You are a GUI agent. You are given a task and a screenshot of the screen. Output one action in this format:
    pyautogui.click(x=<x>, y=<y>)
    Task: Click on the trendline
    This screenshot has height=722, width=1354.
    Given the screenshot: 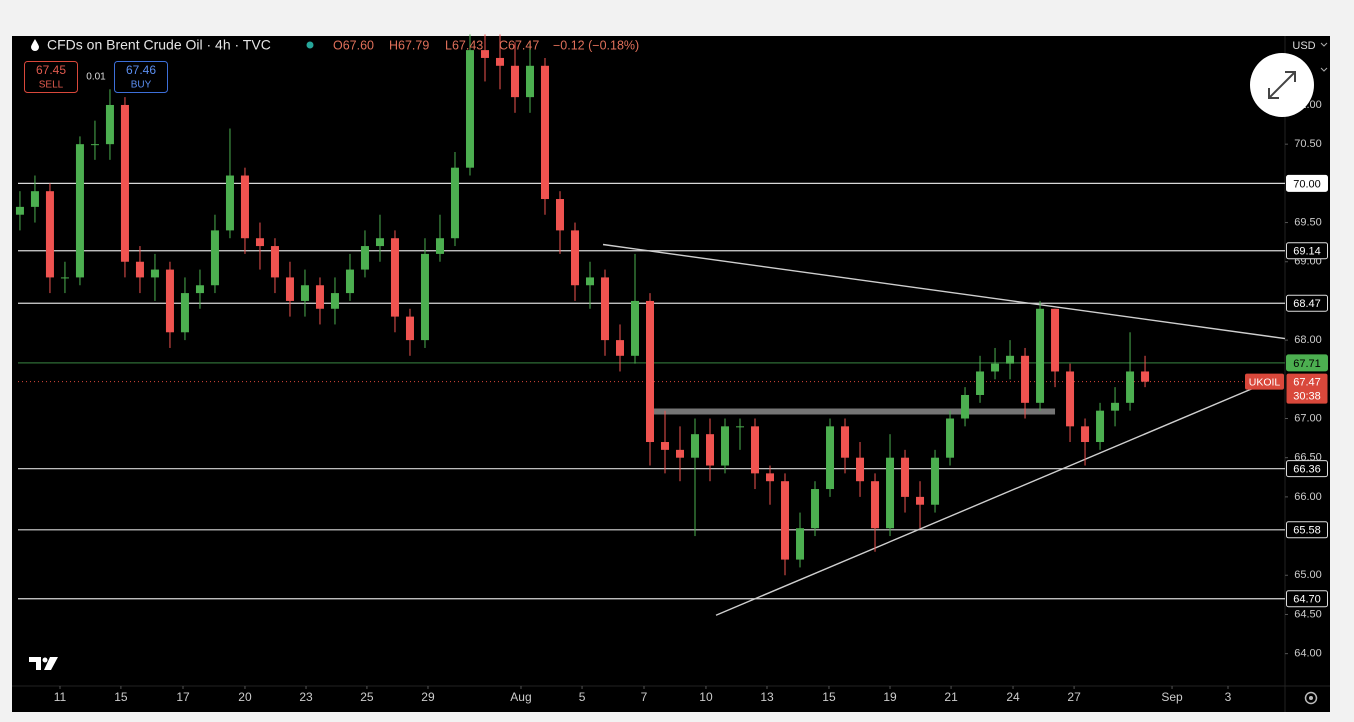 What is the action you would take?
    pyautogui.click(x=990, y=499)
    